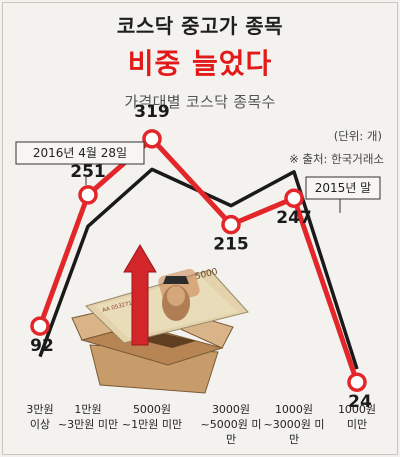 This screenshot has width=400, height=457. What do you see at coordinates (294, 218) in the screenshot?
I see `data-label: 247` at bounding box center [294, 218].